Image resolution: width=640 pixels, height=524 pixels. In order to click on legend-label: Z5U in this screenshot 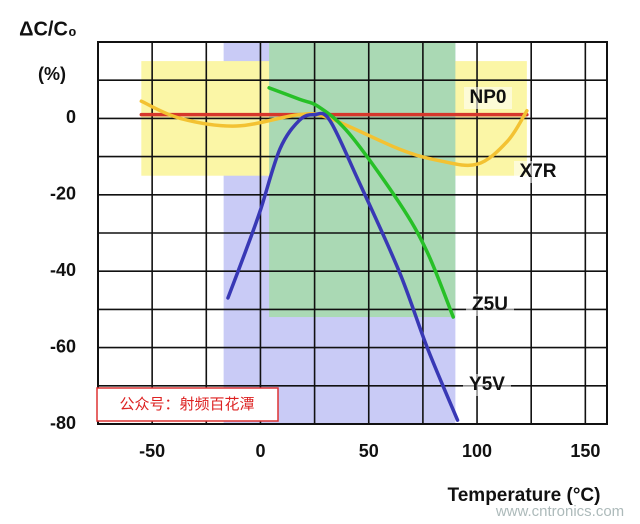, I will do `click(490, 304)`.